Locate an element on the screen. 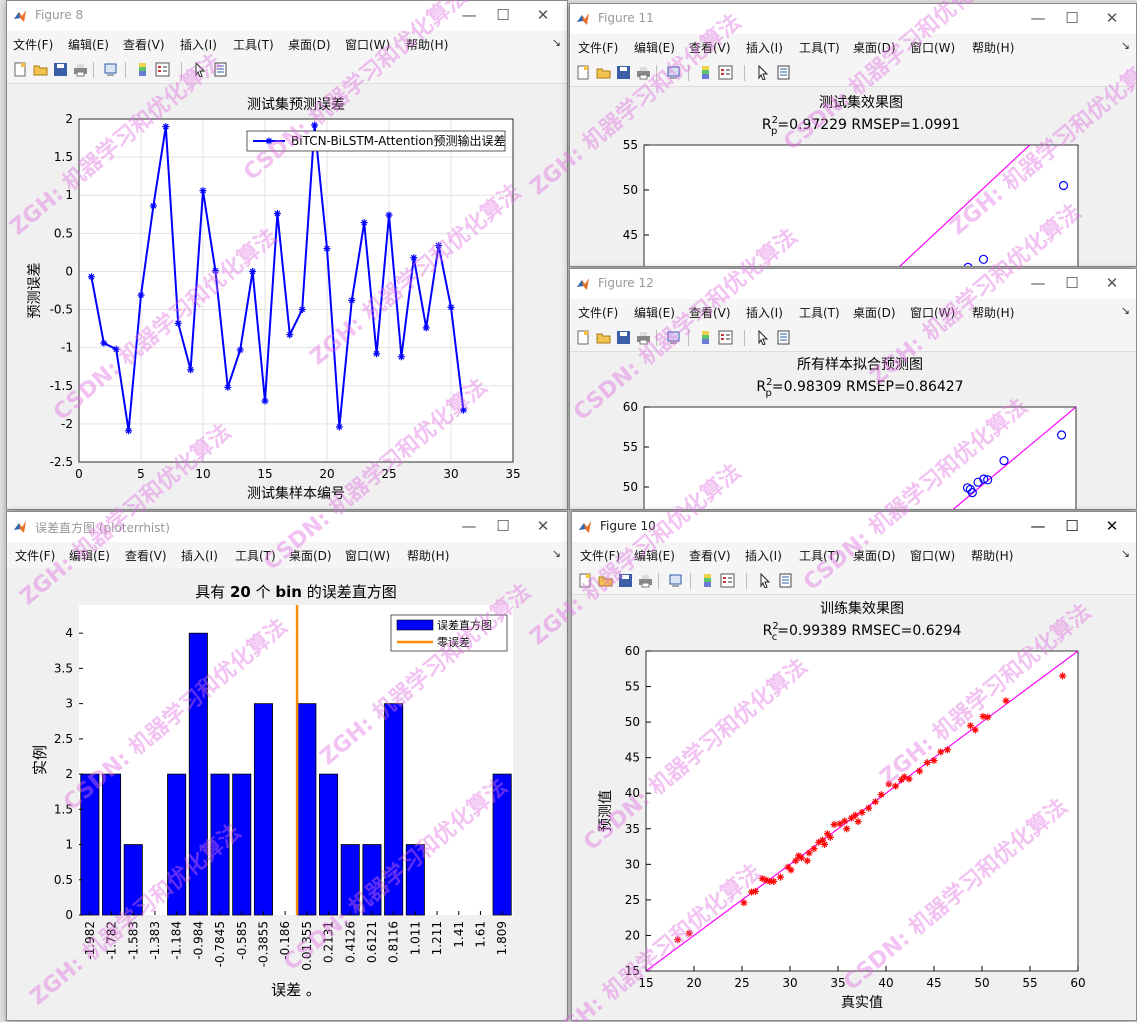 Image resolution: width=1137 pixels, height=1022 pixels. histogram-titlebar: 误差直方图 (ploterrhist) — ☐ ✕ is located at coordinates (287, 527).